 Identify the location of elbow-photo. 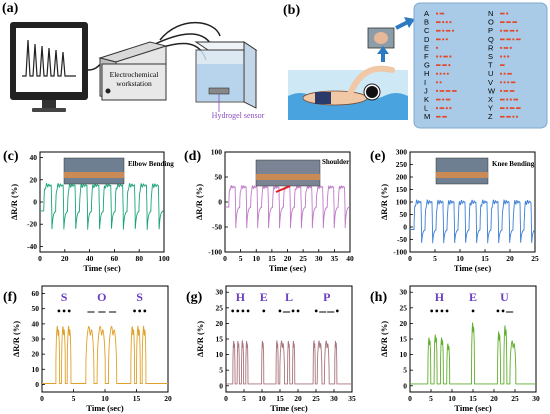
(94, 171).